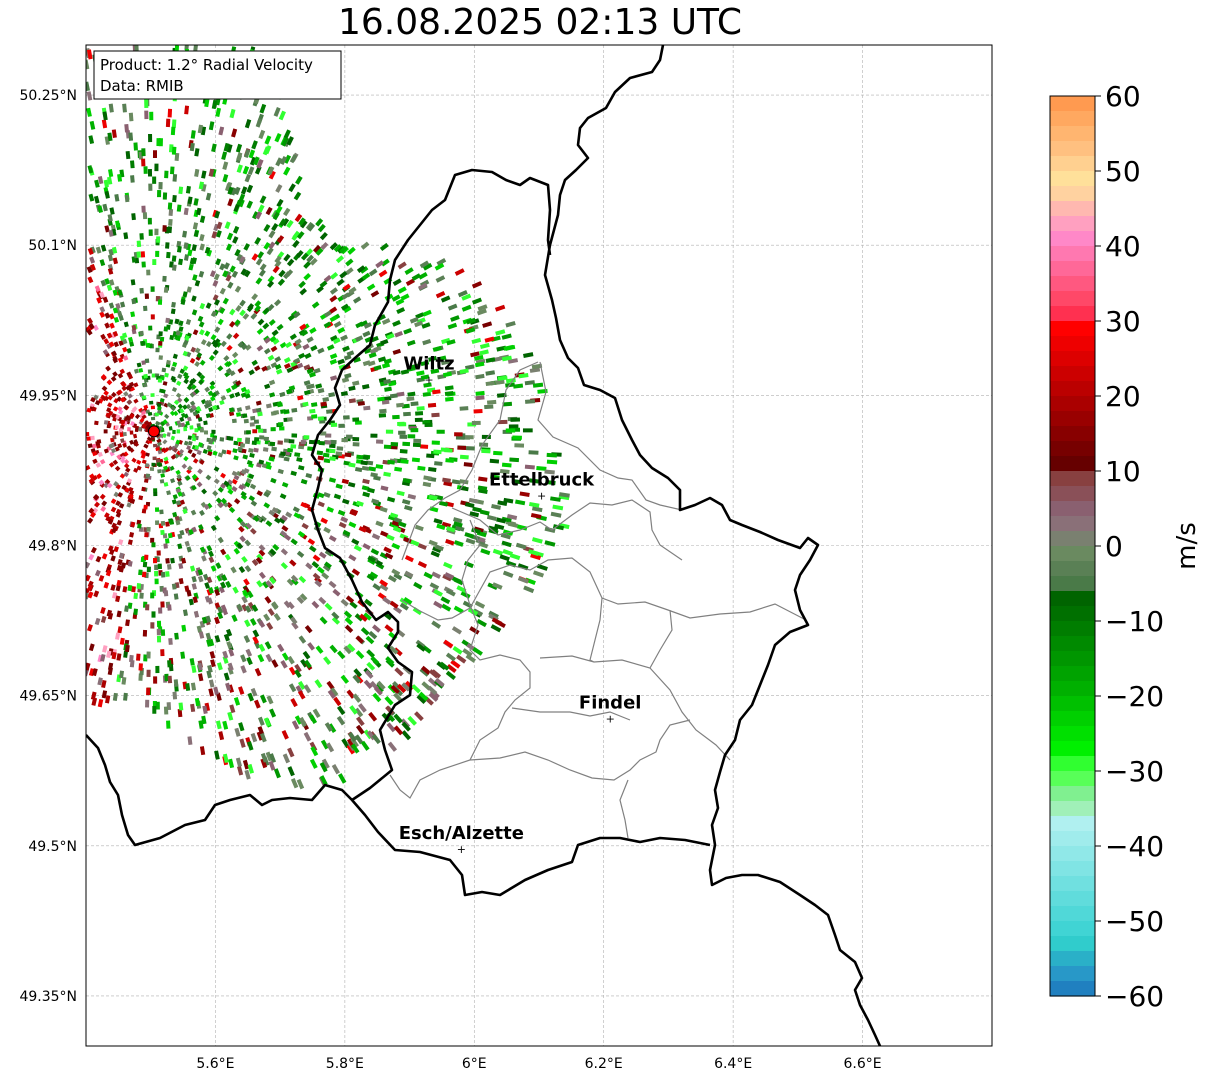 The image size is (1207, 1081). Describe the element at coordinates (48, 697) in the screenshot. I see `lat-tick-label: 49.65°N` at that location.